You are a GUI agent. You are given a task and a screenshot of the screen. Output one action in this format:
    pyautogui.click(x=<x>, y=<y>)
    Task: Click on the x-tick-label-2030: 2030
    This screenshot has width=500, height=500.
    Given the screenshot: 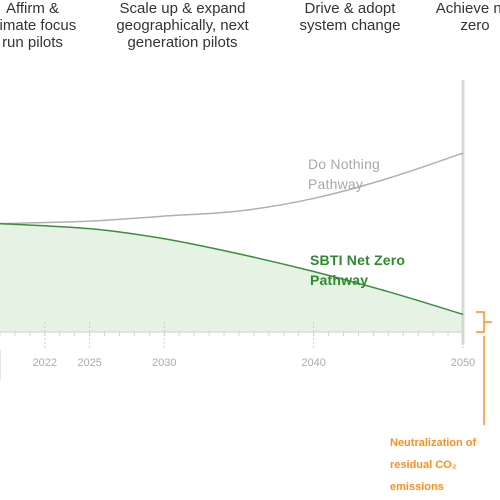 What is the action you would take?
    pyautogui.click(x=164, y=363)
    